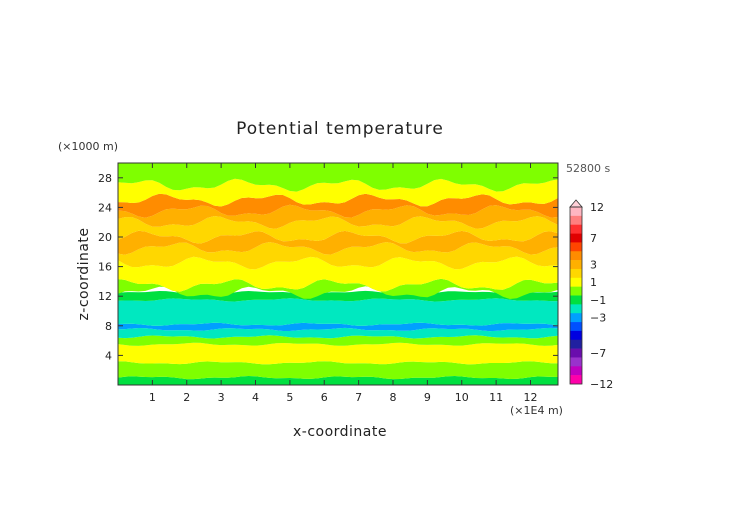  I want to click on y-tick-label: 24, so click(105, 207).